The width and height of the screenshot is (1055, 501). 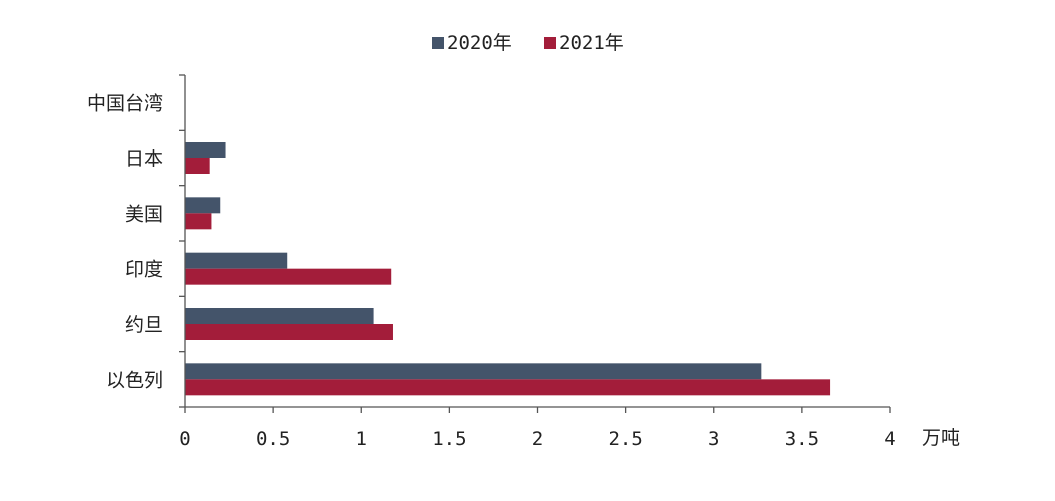 What do you see at coordinates (144, 325) in the screenshot?
I see `category-label: 约旦` at bounding box center [144, 325].